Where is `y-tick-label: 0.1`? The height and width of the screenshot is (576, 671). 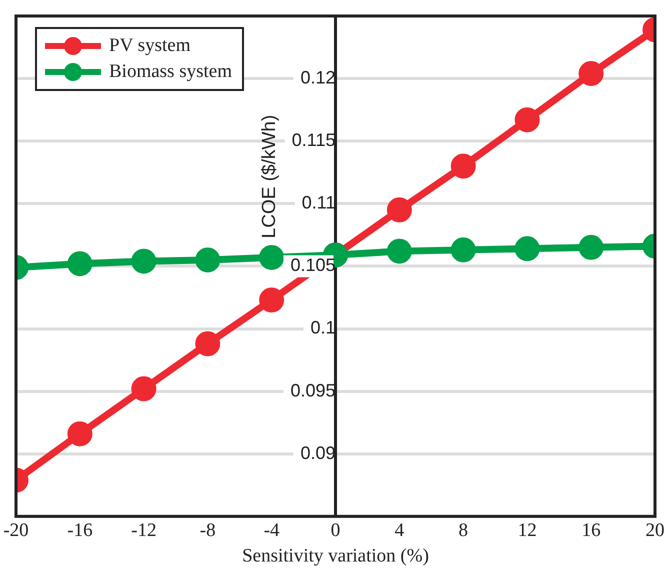 y-tick-label: 0.1 is located at coordinates (323, 328).